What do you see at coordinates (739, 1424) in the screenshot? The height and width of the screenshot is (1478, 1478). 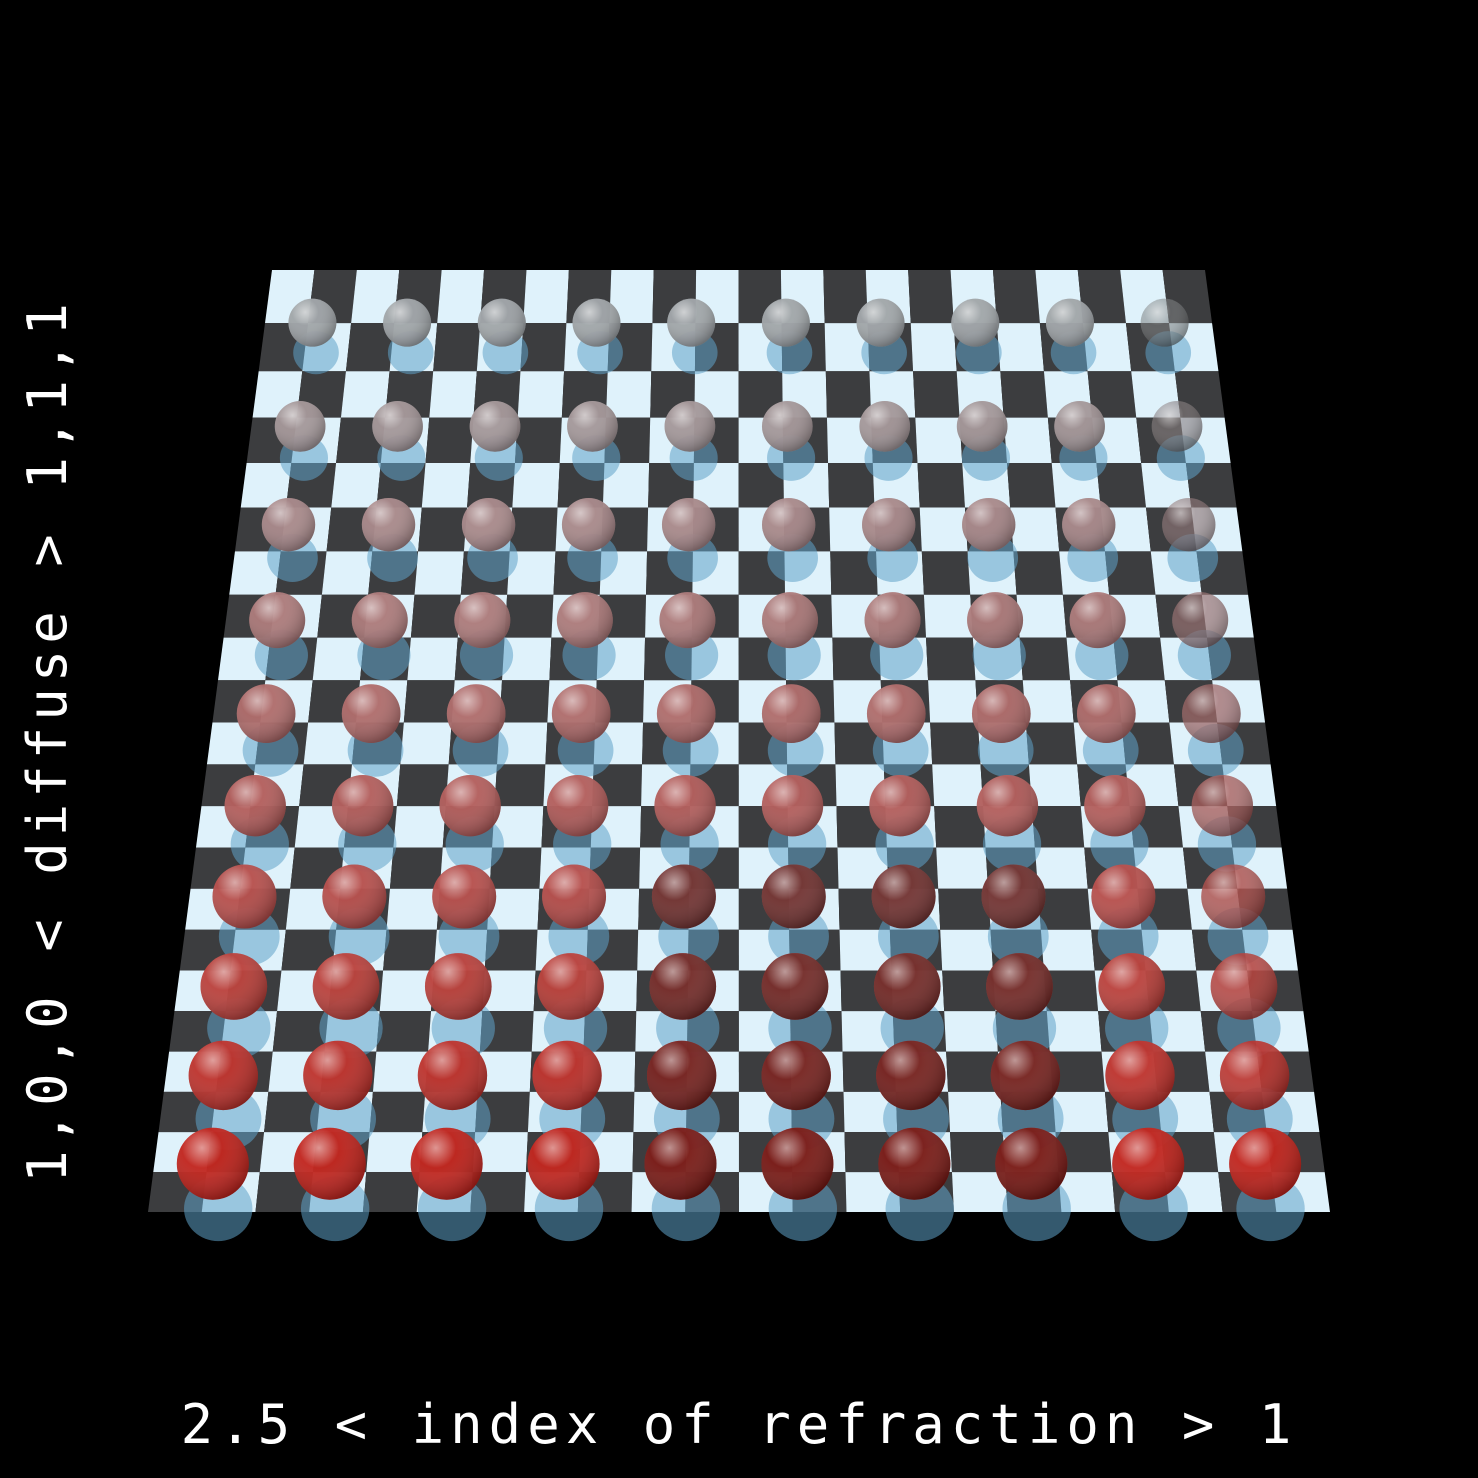 I see `x-axis-caption: 2.5 < index of refraction > 1` at bounding box center [739, 1424].